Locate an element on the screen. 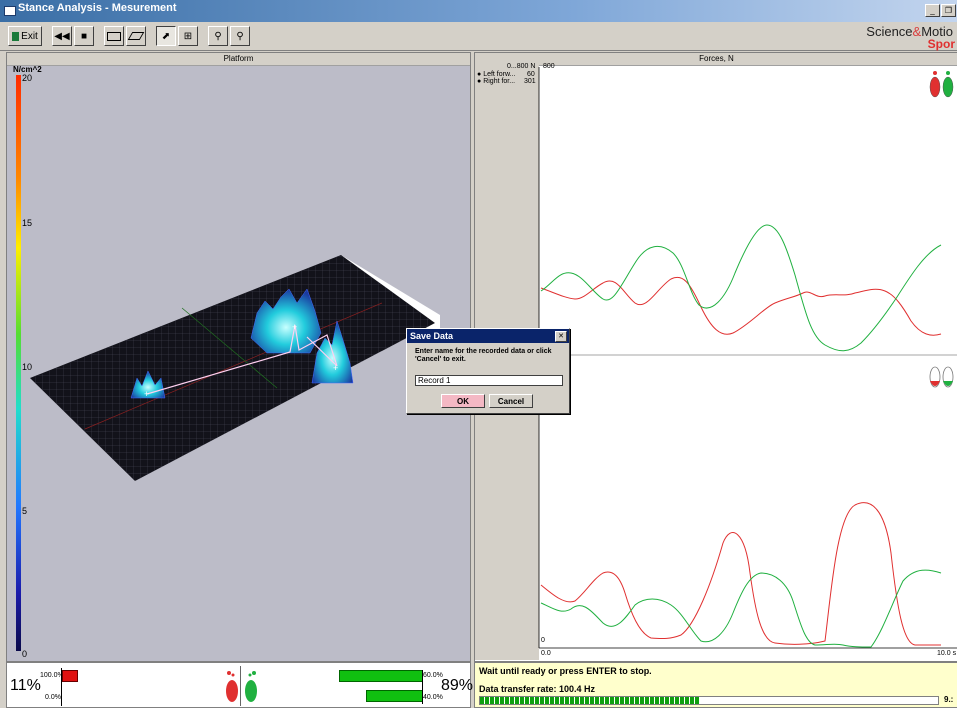  scale-unit-label: N/cm^2 is located at coordinates (27, 69).